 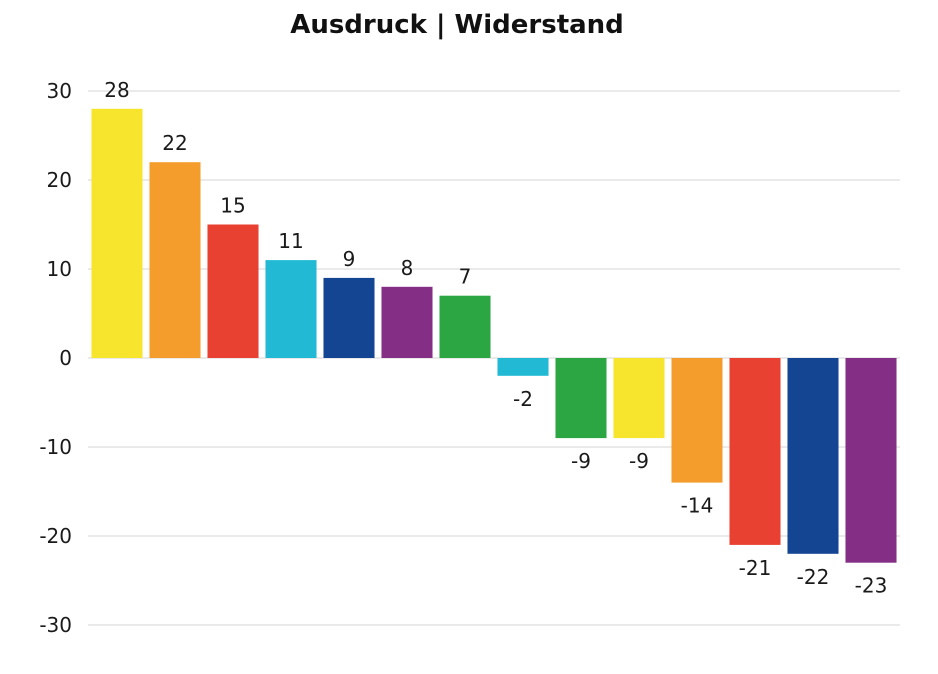 What do you see at coordinates (55, 358) in the screenshot?
I see `y-axis-tick-labels: 30 20 10 0 -10 -20 -30` at bounding box center [55, 358].